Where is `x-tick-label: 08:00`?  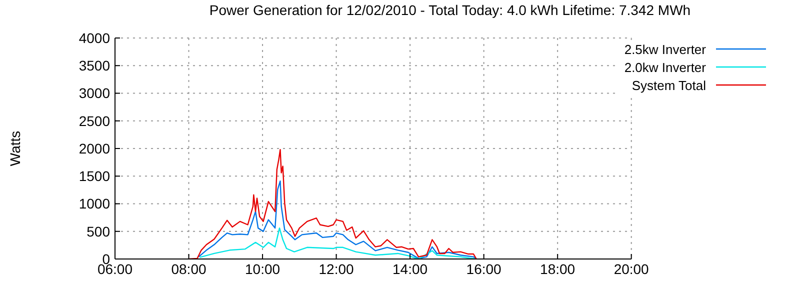
x-tick-label: 08:00 is located at coordinates (188, 268).